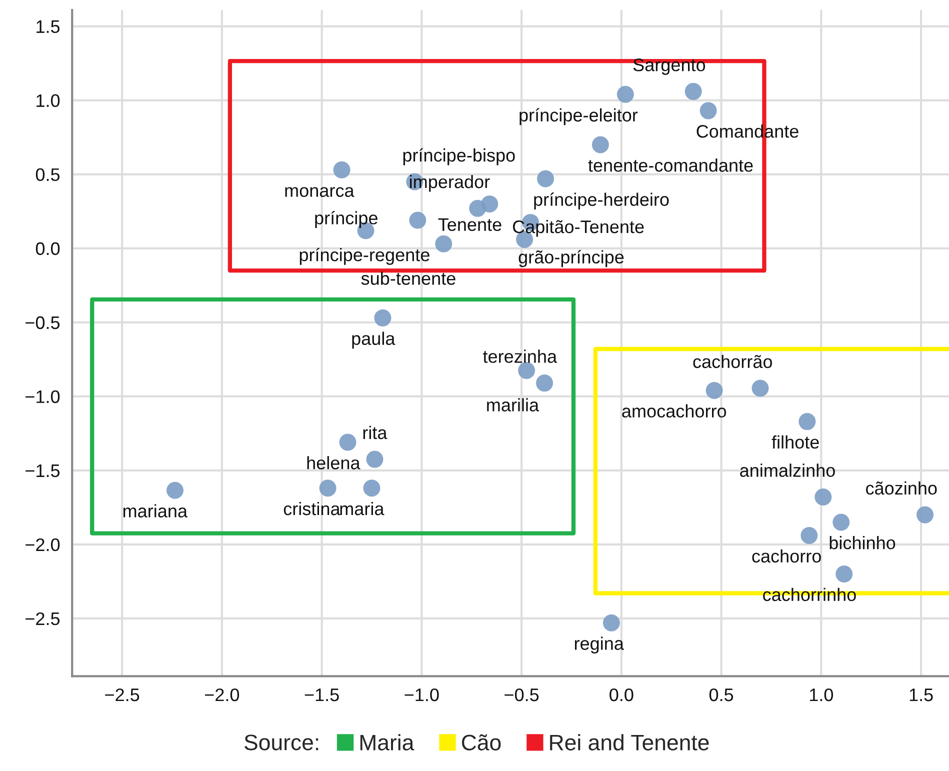 This screenshot has width=949, height=771. I want to click on data-label: tenente-comandante, so click(670, 165).